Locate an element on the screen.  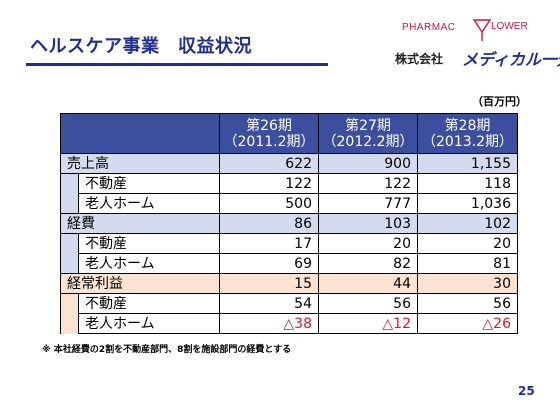
row-label: 経費 is located at coordinates (140, 223).